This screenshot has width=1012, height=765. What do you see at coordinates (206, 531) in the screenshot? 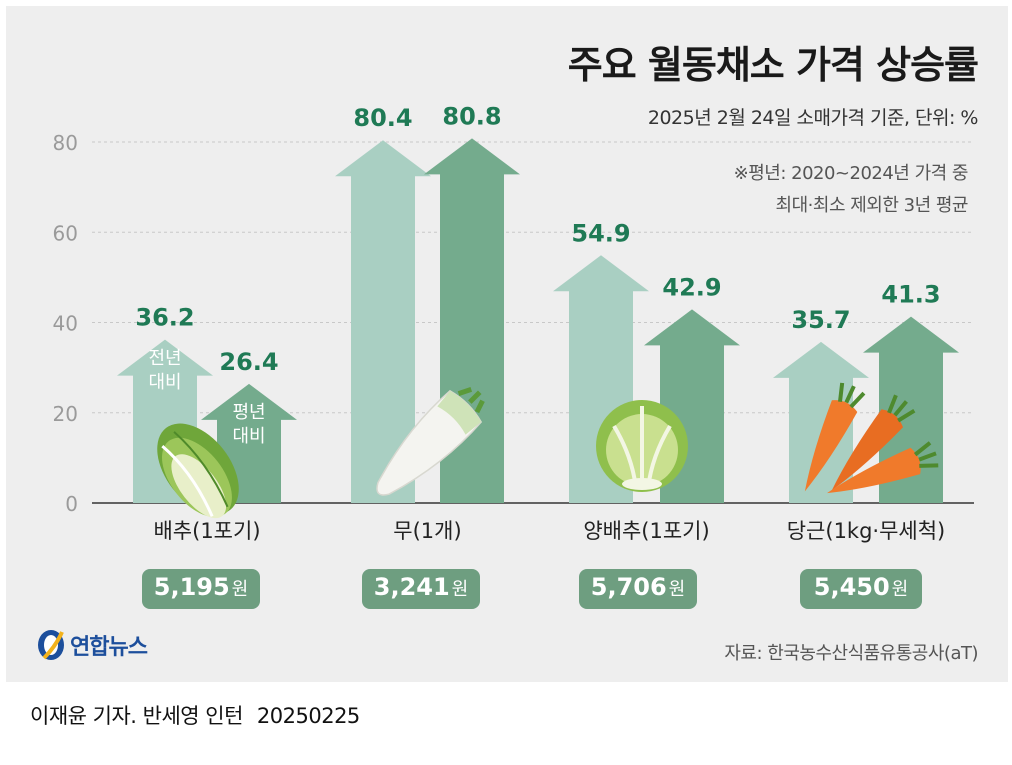
I see `x-tick-label: 배추(1포기)` at bounding box center [206, 531].